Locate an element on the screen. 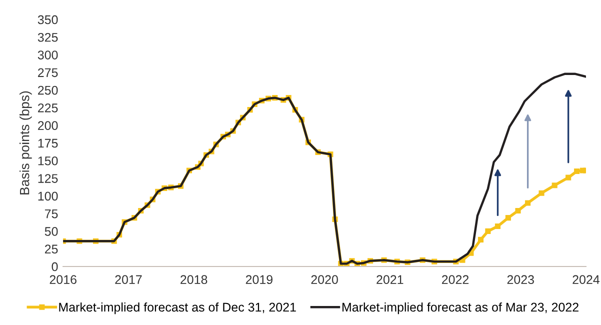 Image resolution: width=601 pixels, height=325 pixels. y-tick-label: 125 is located at coordinates (48, 178).